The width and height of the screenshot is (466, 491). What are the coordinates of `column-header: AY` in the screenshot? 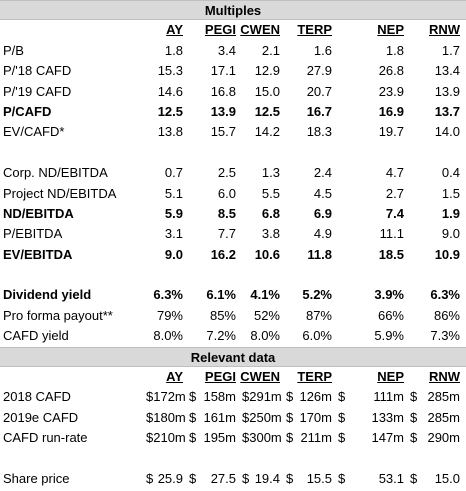 It's located at (174, 377).